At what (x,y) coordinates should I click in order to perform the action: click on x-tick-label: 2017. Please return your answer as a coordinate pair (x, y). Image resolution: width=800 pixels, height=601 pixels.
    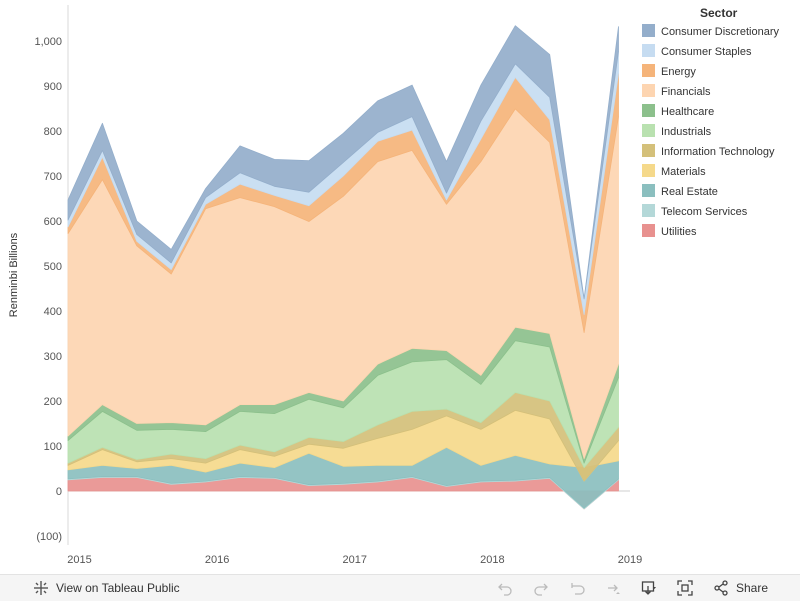
    Looking at the image, I should click on (354, 560).